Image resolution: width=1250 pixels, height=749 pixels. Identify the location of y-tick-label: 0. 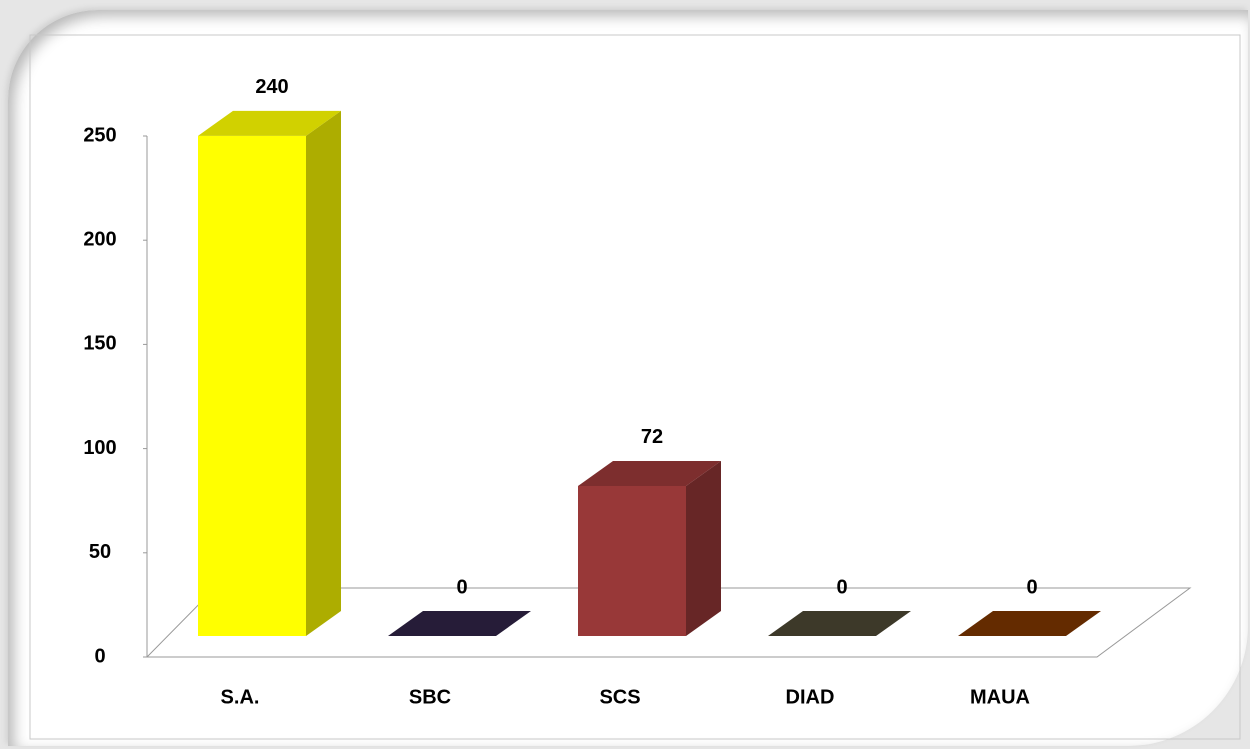
(99, 656).